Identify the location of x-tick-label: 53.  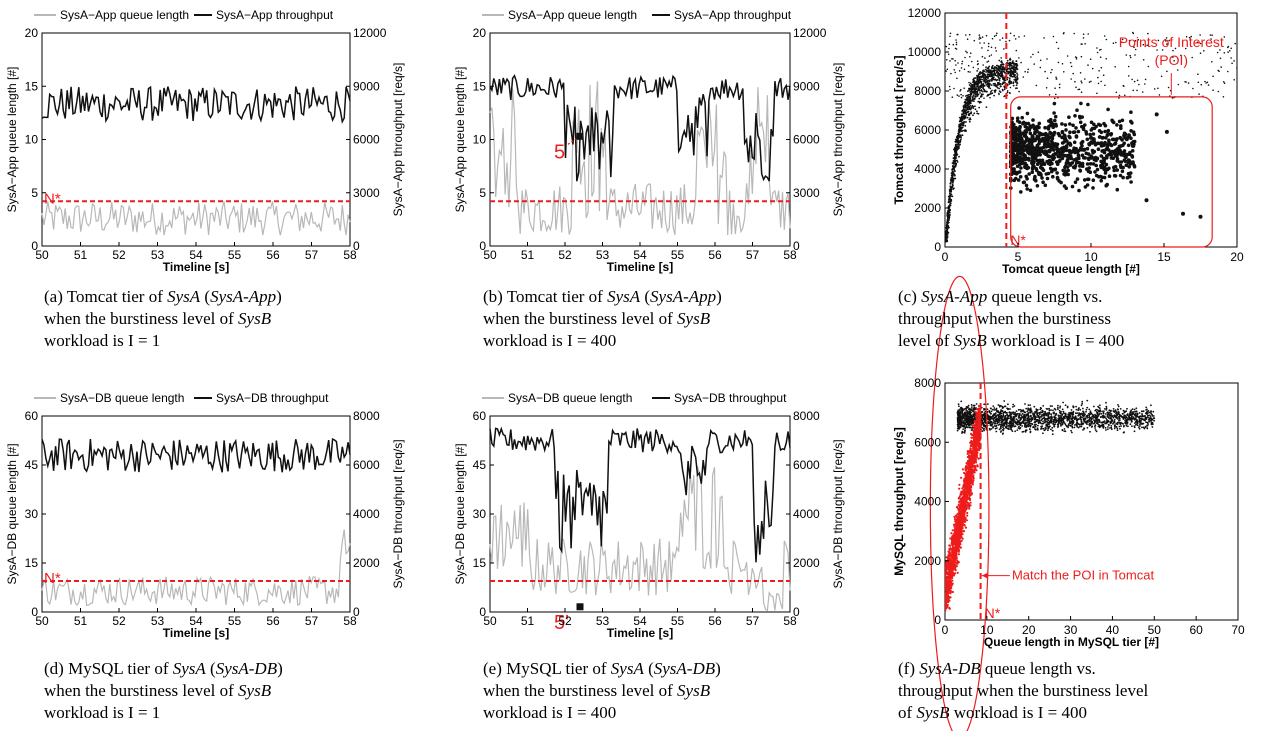
(158, 621).